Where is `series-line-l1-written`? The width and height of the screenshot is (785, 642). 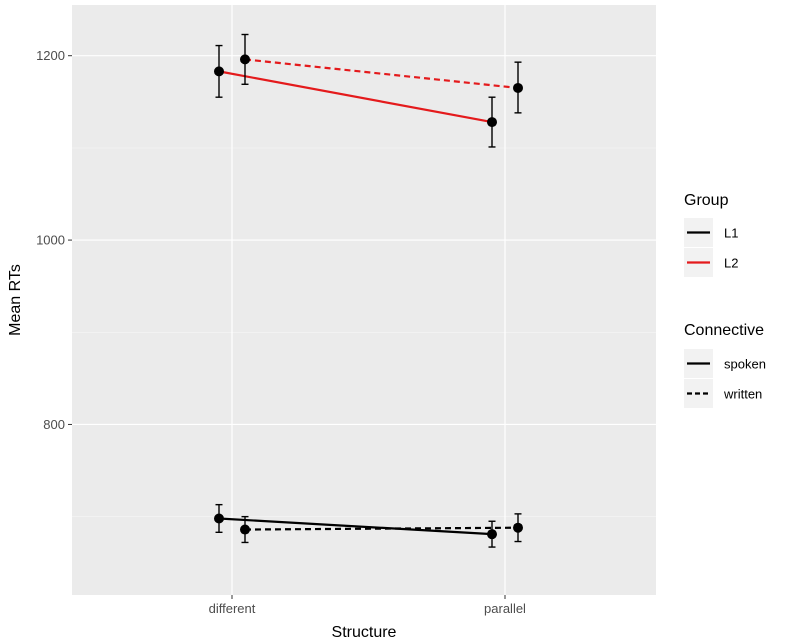
series-line-l1-written is located at coordinates (381, 528).